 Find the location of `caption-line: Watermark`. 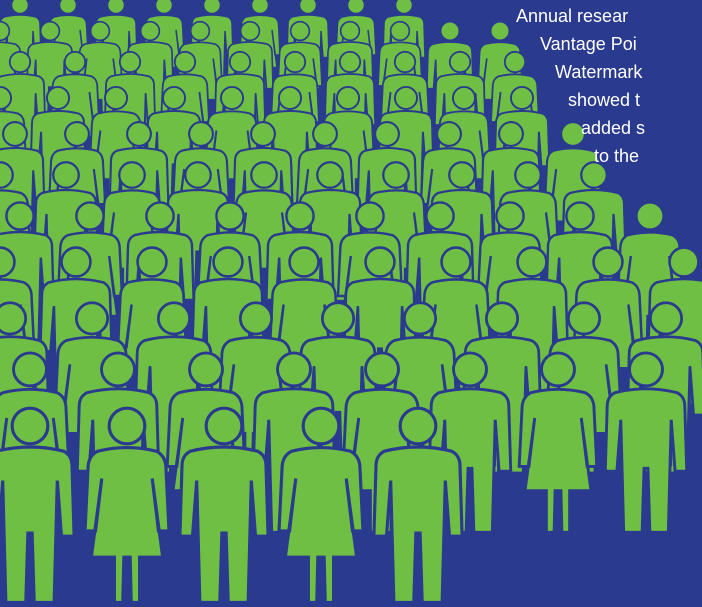

caption-line: Watermark is located at coordinates (599, 72).